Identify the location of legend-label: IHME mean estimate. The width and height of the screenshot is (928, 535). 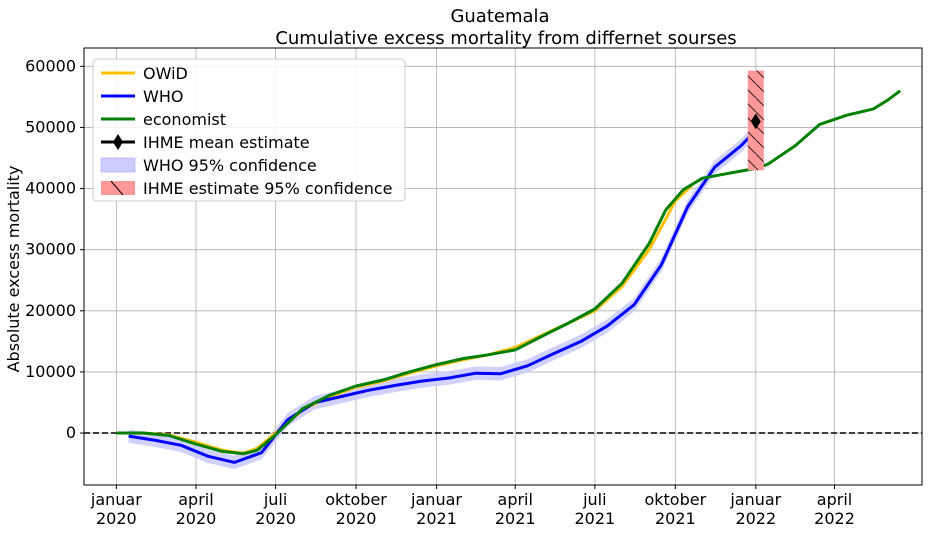
(226, 142).